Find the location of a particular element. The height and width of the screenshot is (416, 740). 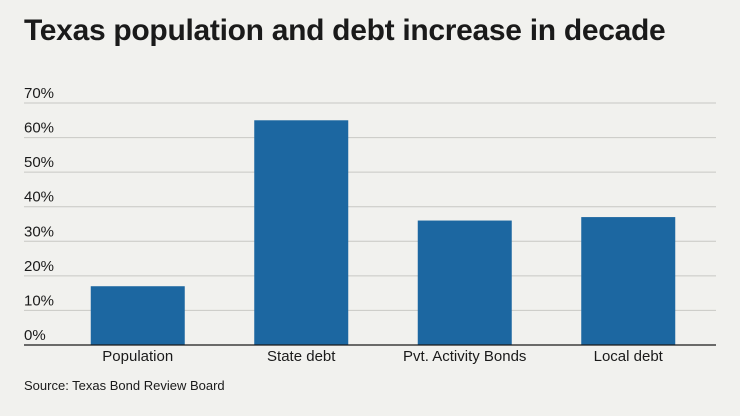

y-tick-label: 70% is located at coordinates (39, 93).